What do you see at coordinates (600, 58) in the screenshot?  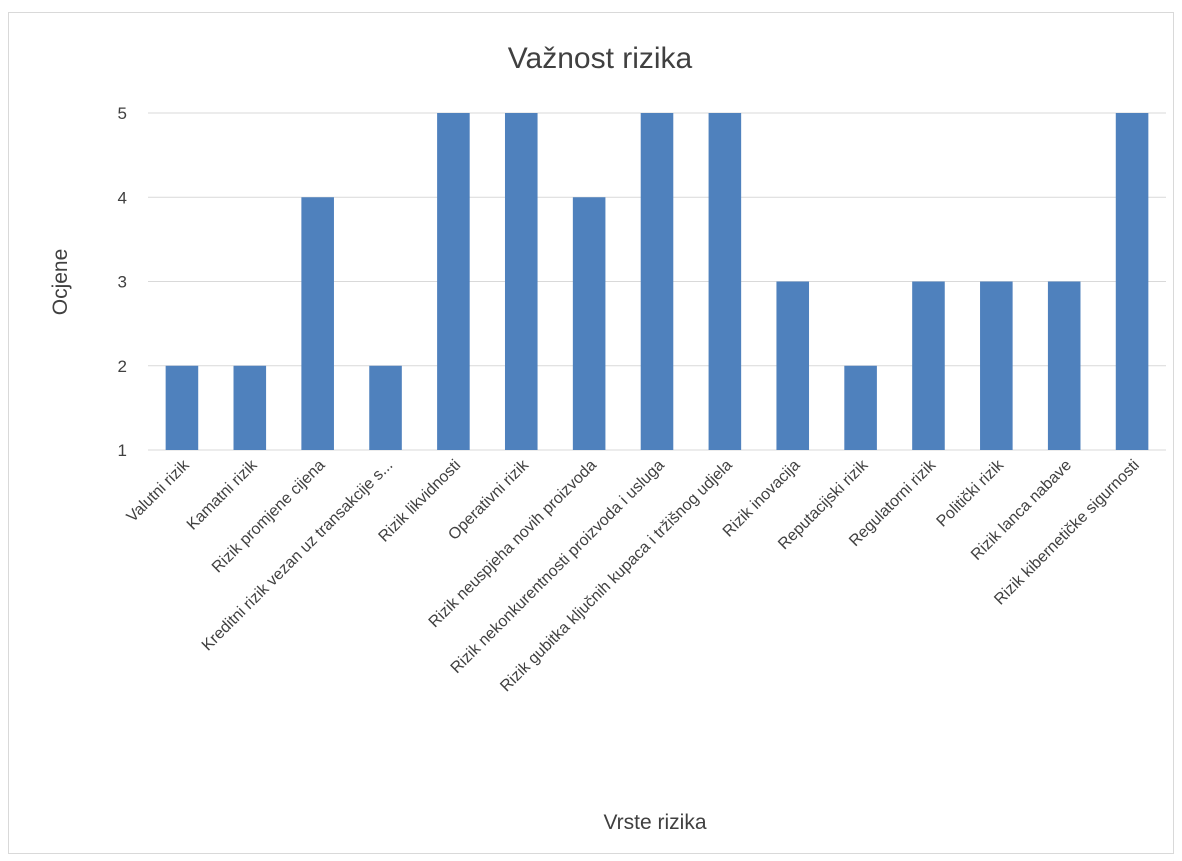 I see `chart-title: Važnost rizika` at bounding box center [600, 58].